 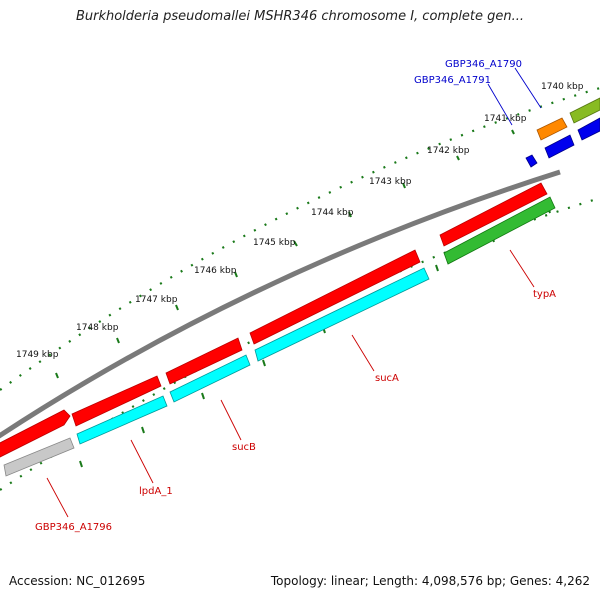 I want to click on kbp-label-1747: 1747 kbp, so click(x=156, y=300).